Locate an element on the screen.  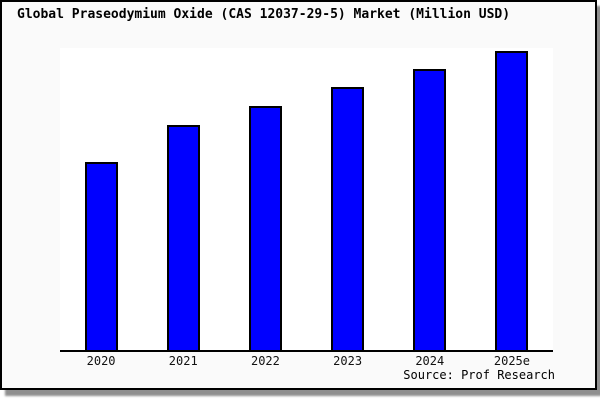
bar-slot-2021 is located at coordinates (183, 199).